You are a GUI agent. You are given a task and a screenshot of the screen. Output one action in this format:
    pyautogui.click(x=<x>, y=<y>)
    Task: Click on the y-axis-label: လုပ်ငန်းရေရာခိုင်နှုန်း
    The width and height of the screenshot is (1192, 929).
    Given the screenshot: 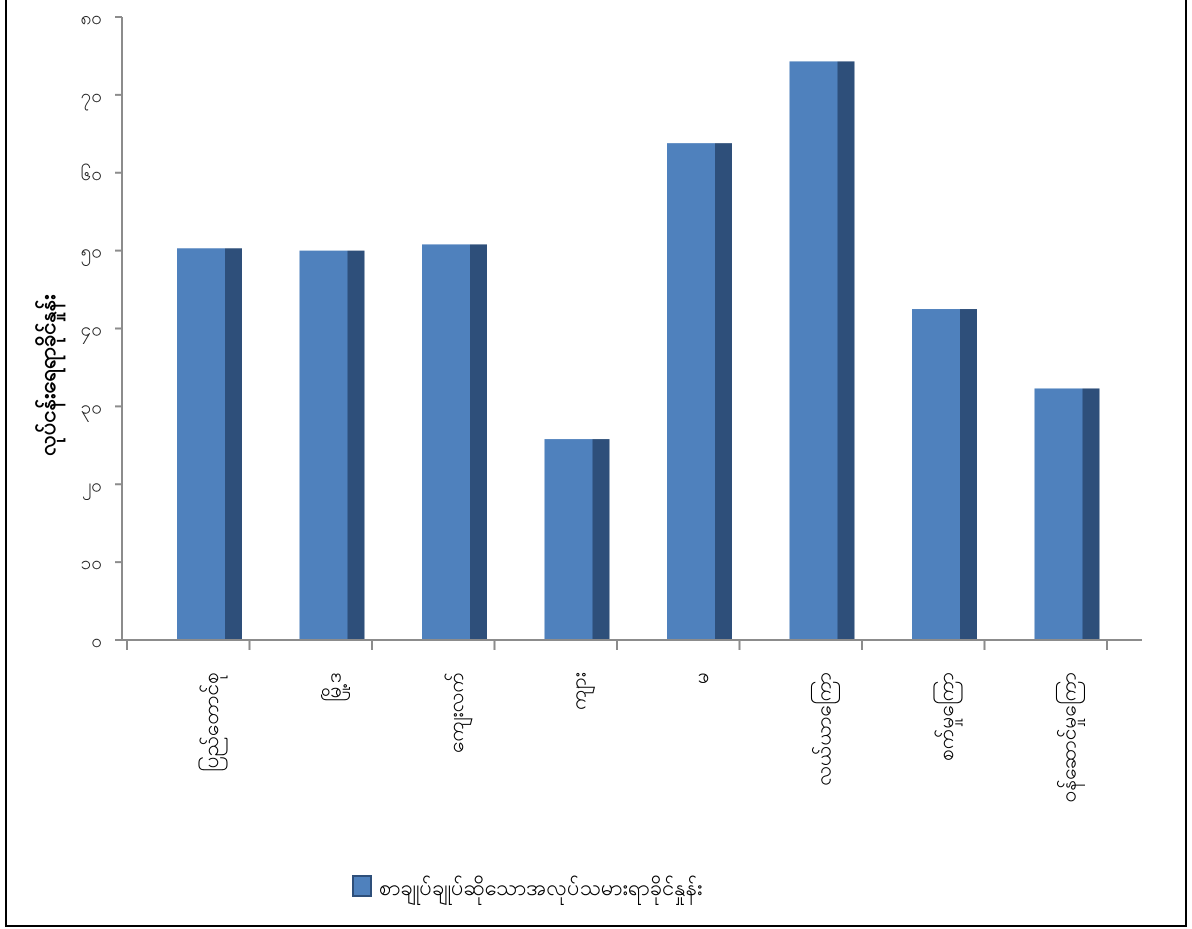 What is the action you would take?
    pyautogui.click(x=50, y=375)
    